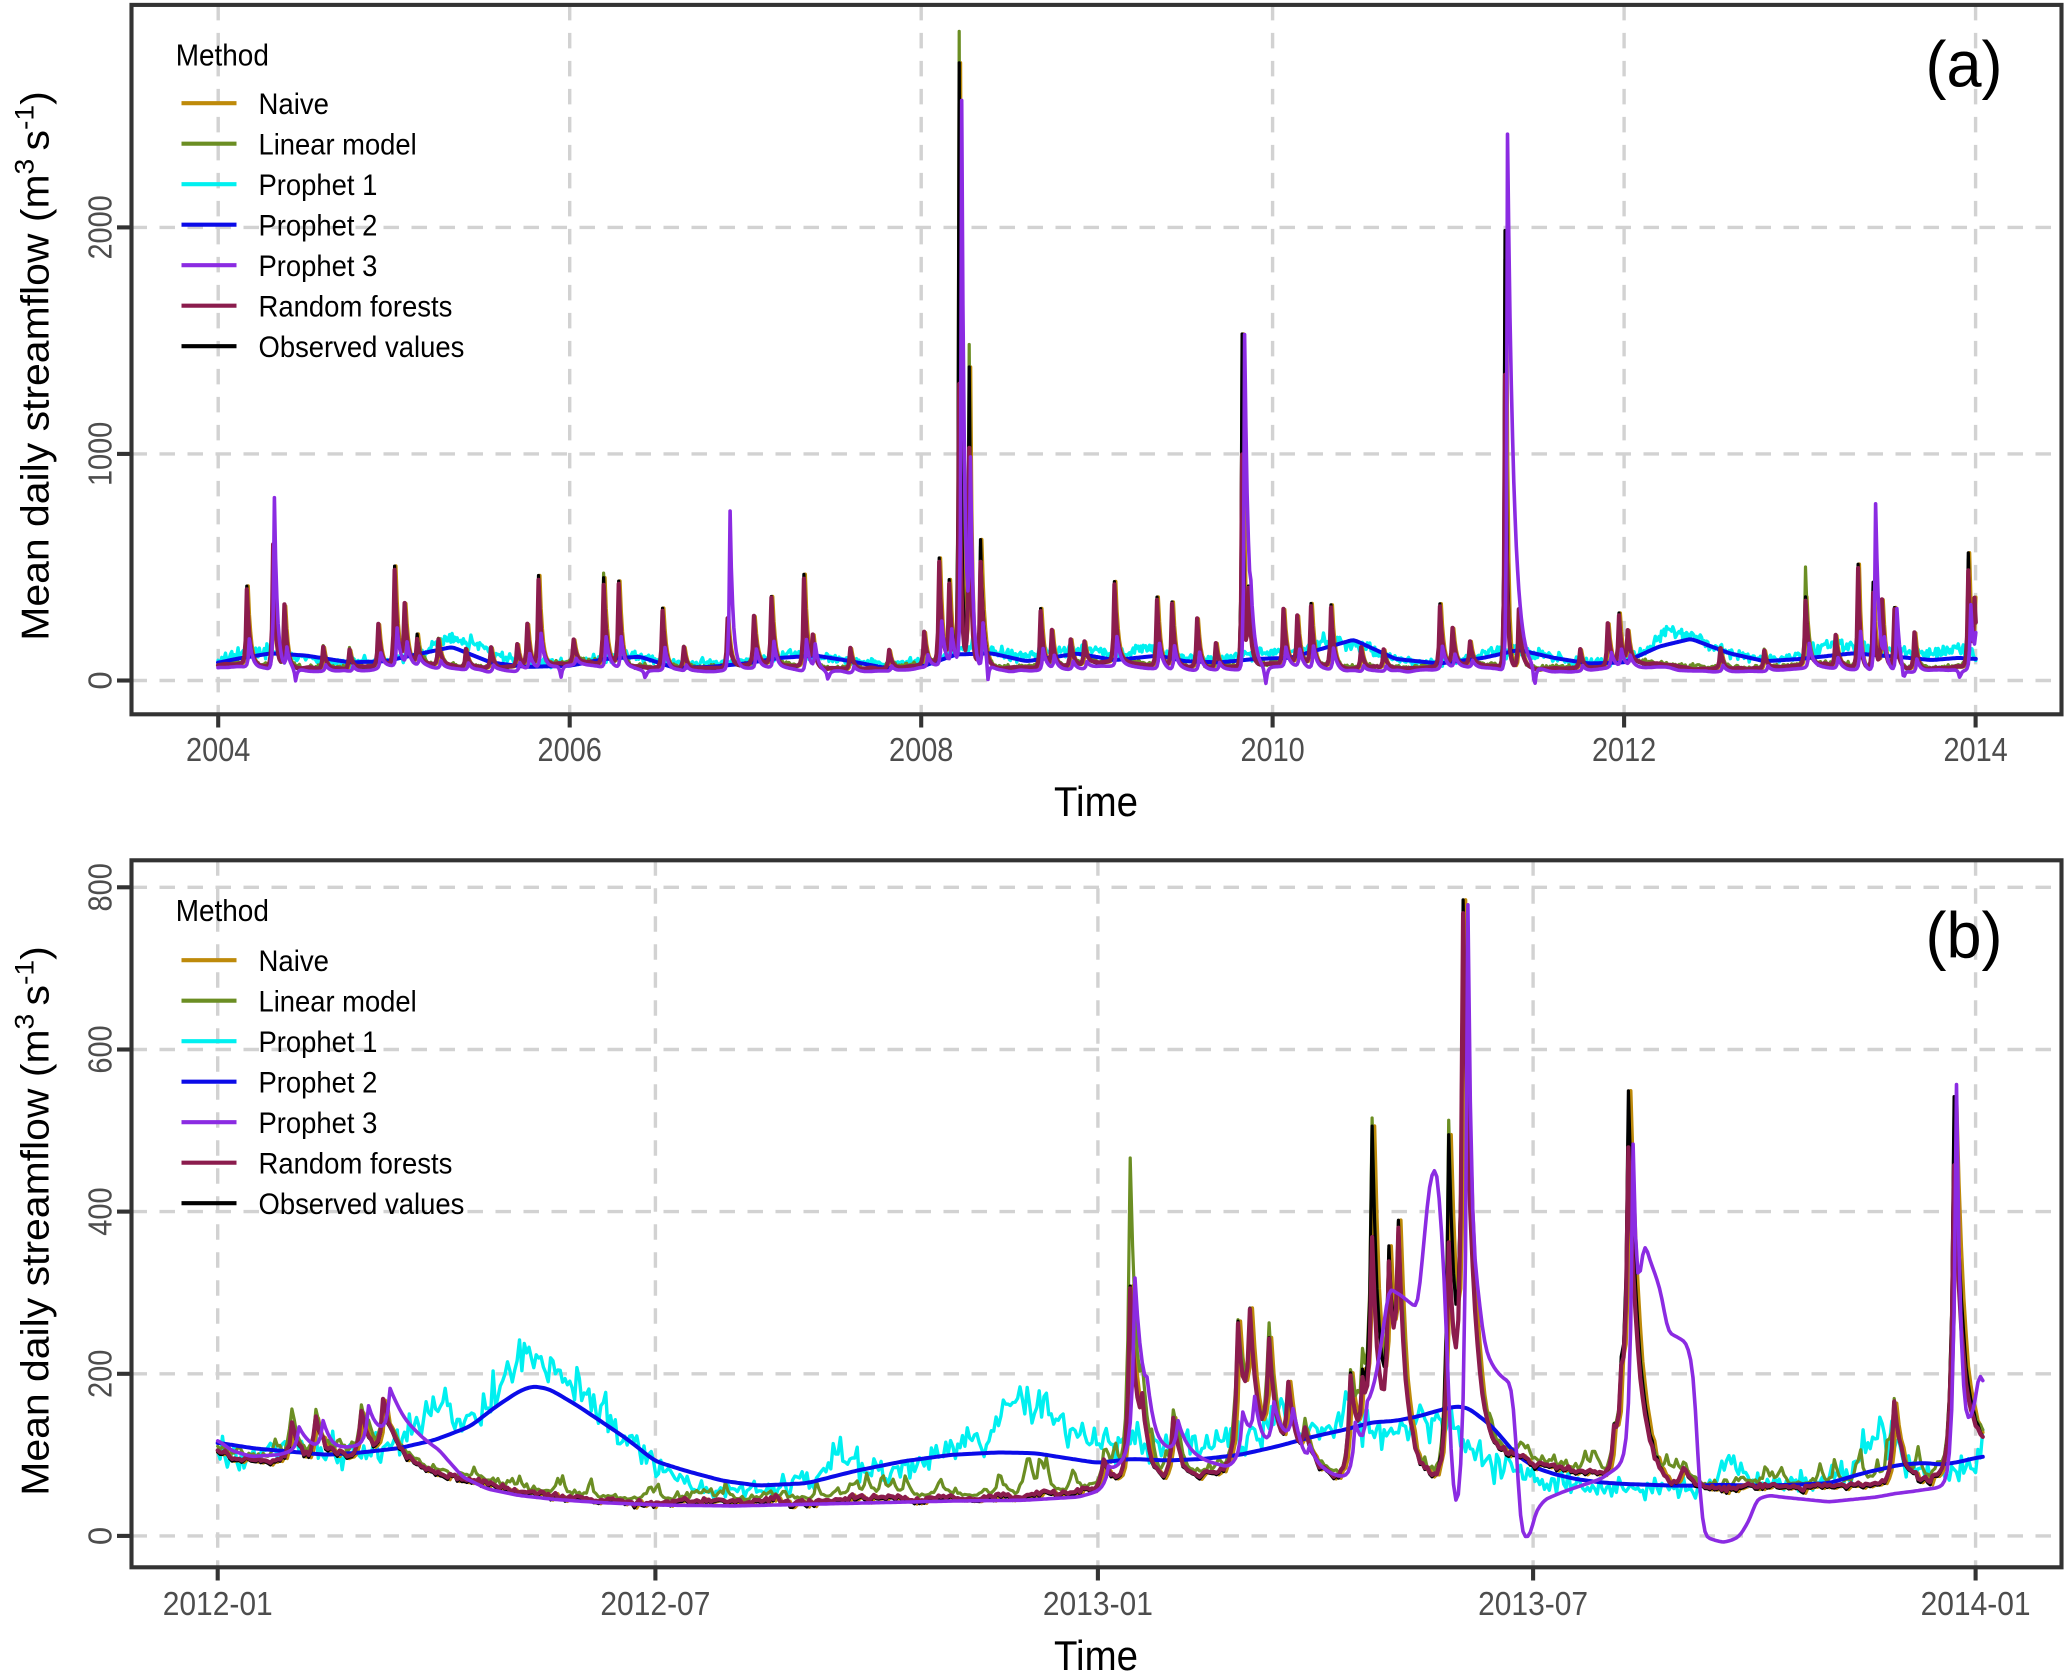 This screenshot has width=2067, height=1675. I want to click on svg-text: (a), so click(1964, 64).